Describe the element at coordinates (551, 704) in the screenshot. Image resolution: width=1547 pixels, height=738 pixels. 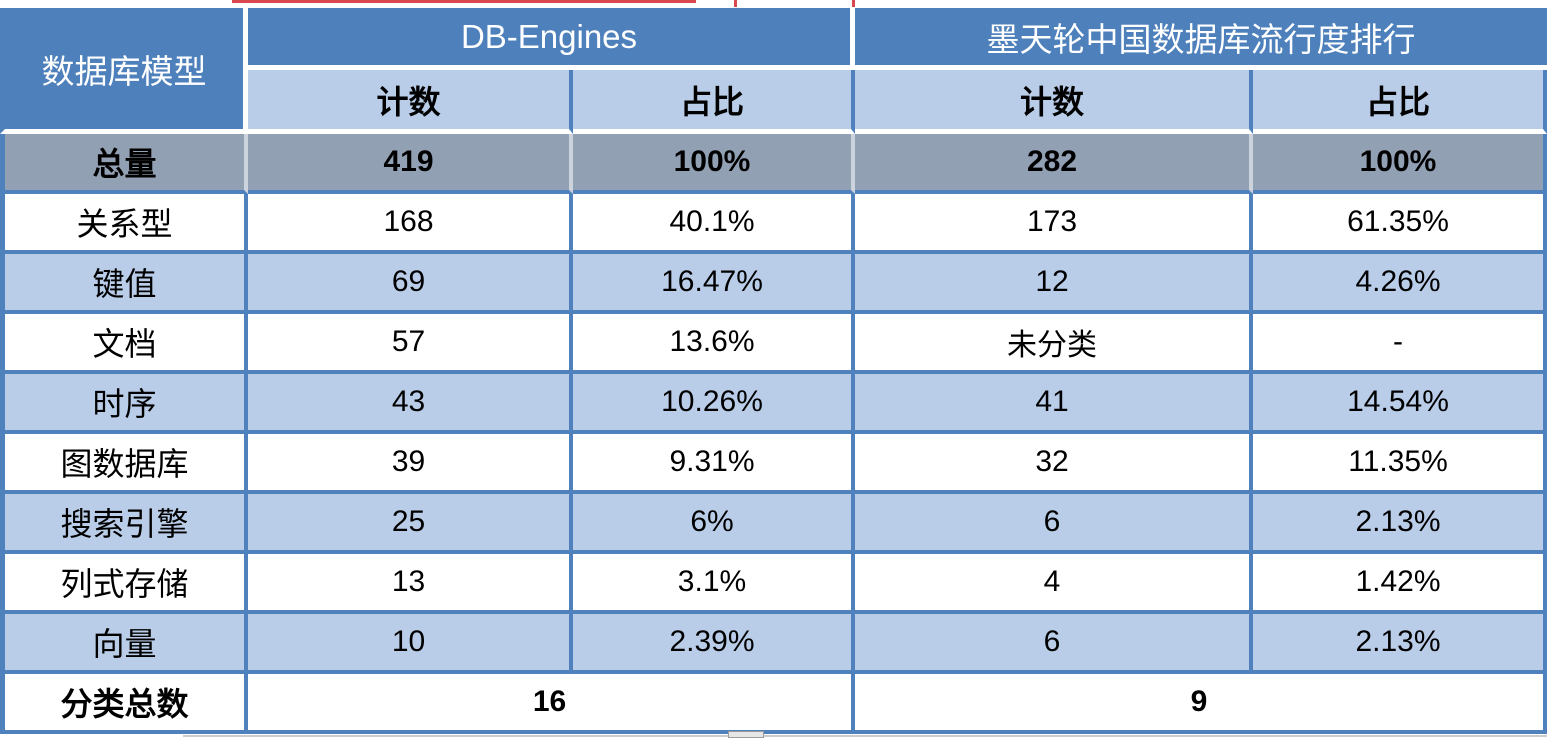
I see `summary-db-total: 16` at that location.